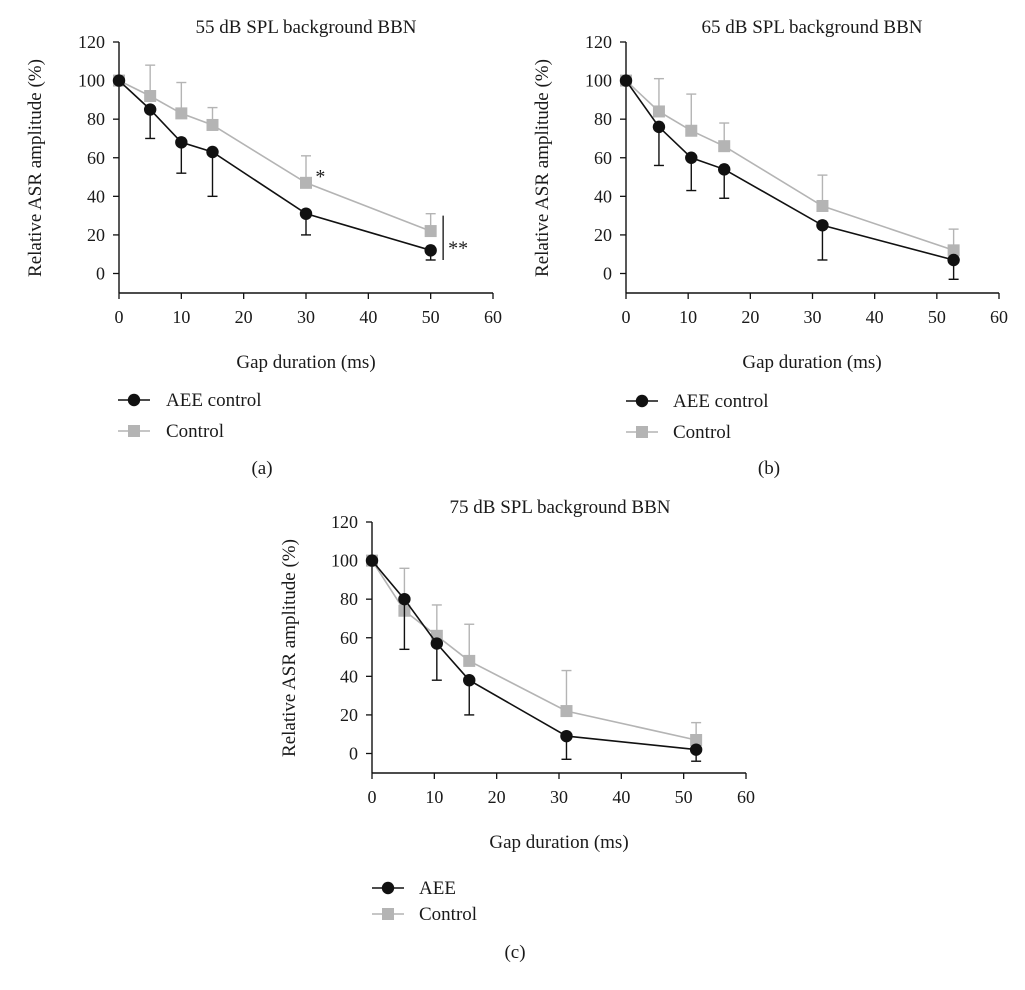  Describe the element at coordinates (458, 248) in the screenshot. I see `significance-marker: **` at that location.